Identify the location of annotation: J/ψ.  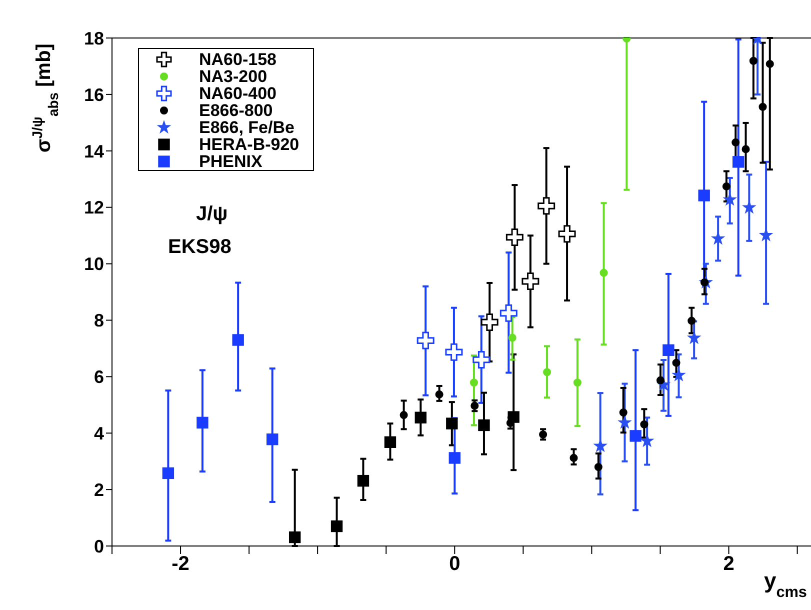
(212, 214).